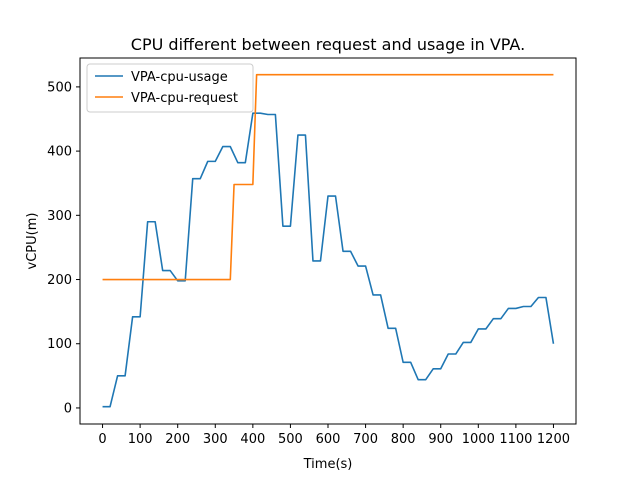  What do you see at coordinates (32, 241) in the screenshot?
I see `y-axis-label: vCPU(m)` at bounding box center [32, 241].